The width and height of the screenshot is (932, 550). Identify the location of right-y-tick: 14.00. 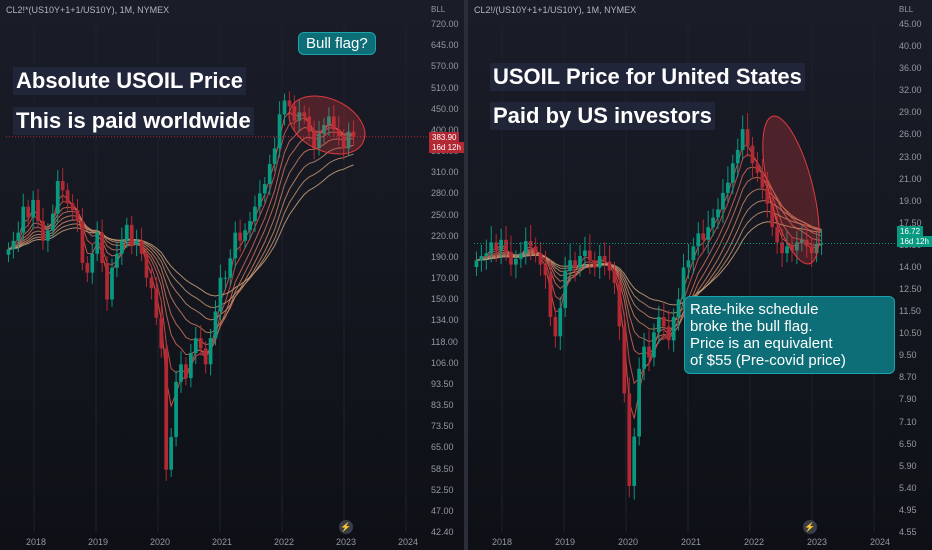
(910, 266).